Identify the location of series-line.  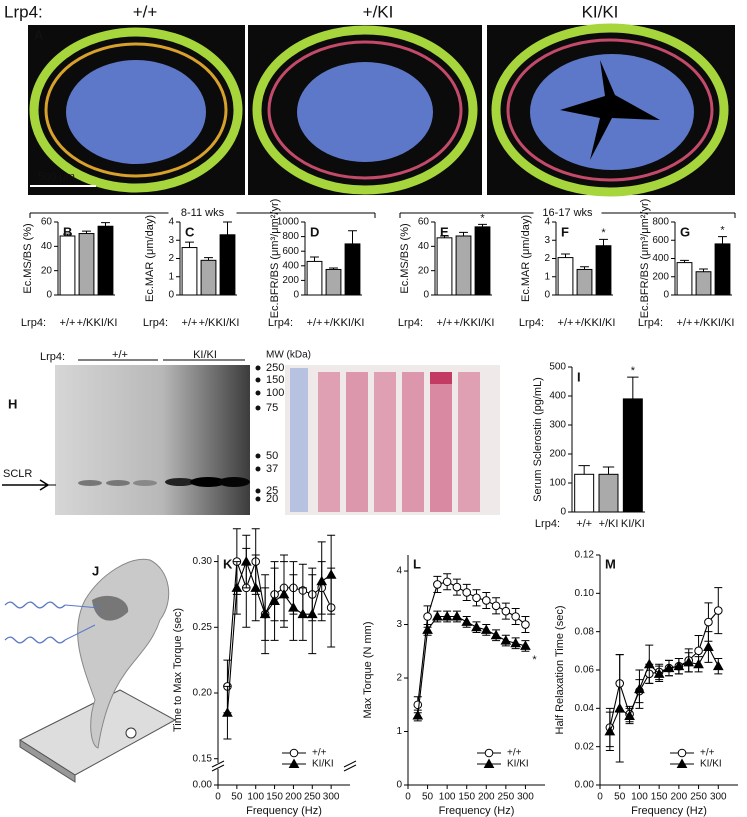
(279, 623).